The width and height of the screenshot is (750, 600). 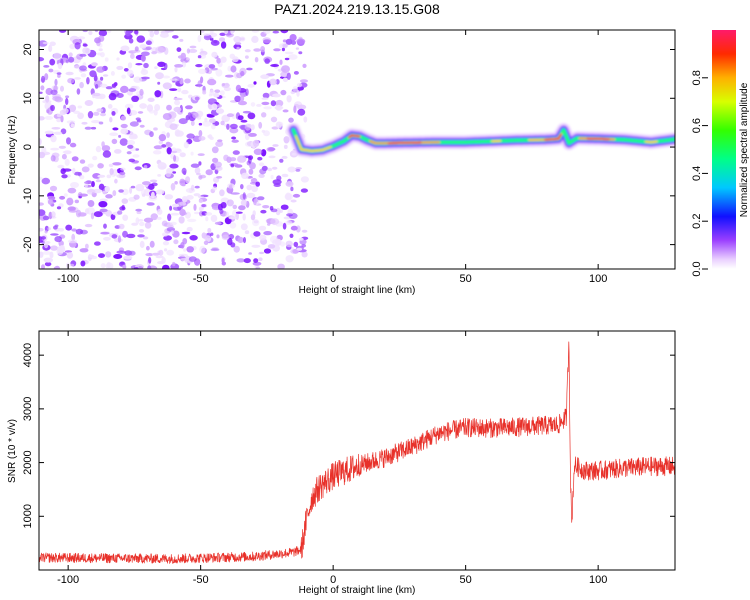 I want to click on x-tick-label: -50, so click(x=201, y=580).